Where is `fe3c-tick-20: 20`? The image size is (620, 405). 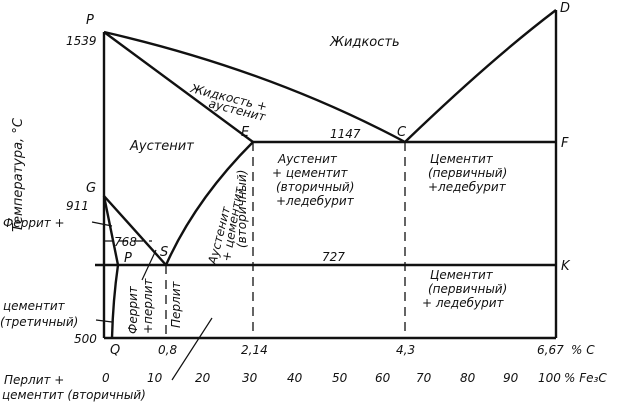
fe3c-tick-20: 20 is located at coordinates (203, 378).